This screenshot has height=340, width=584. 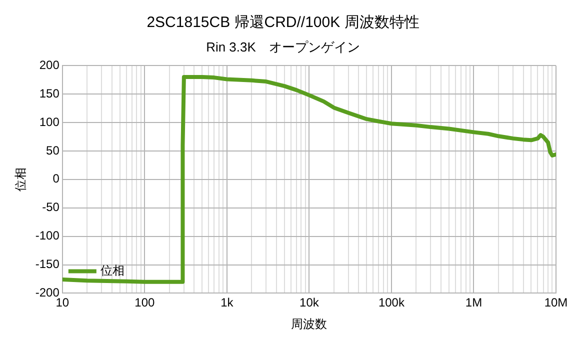 What do you see at coordinates (49, 65) in the screenshot?
I see `y-tick-label: 200` at bounding box center [49, 65].